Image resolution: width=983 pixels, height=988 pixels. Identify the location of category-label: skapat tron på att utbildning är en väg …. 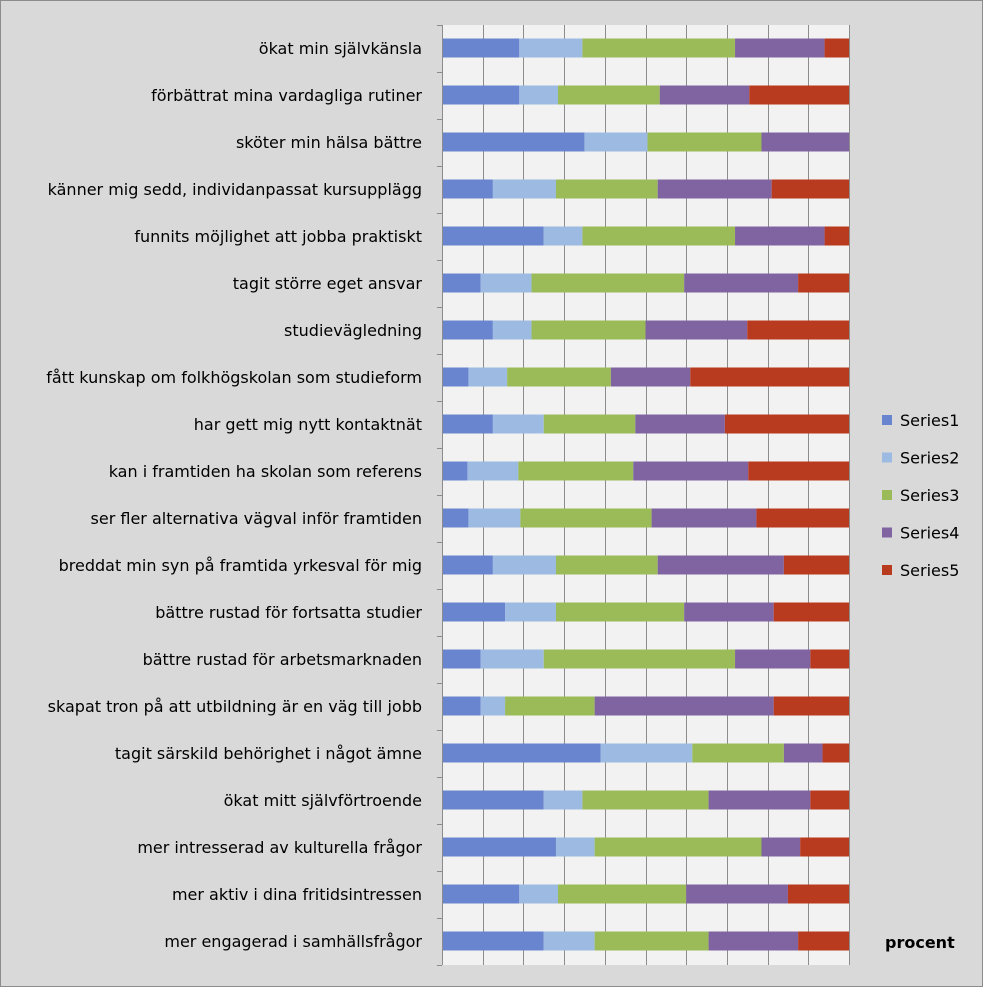
(235, 706).